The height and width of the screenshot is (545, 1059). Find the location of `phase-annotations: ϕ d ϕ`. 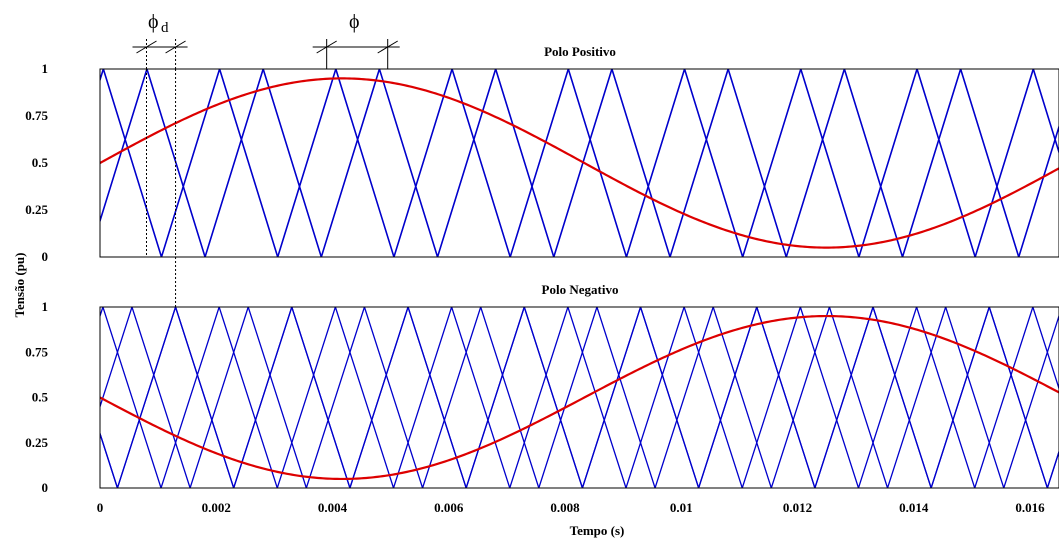

phase-annotations: ϕ d ϕ is located at coordinates (266, 159).